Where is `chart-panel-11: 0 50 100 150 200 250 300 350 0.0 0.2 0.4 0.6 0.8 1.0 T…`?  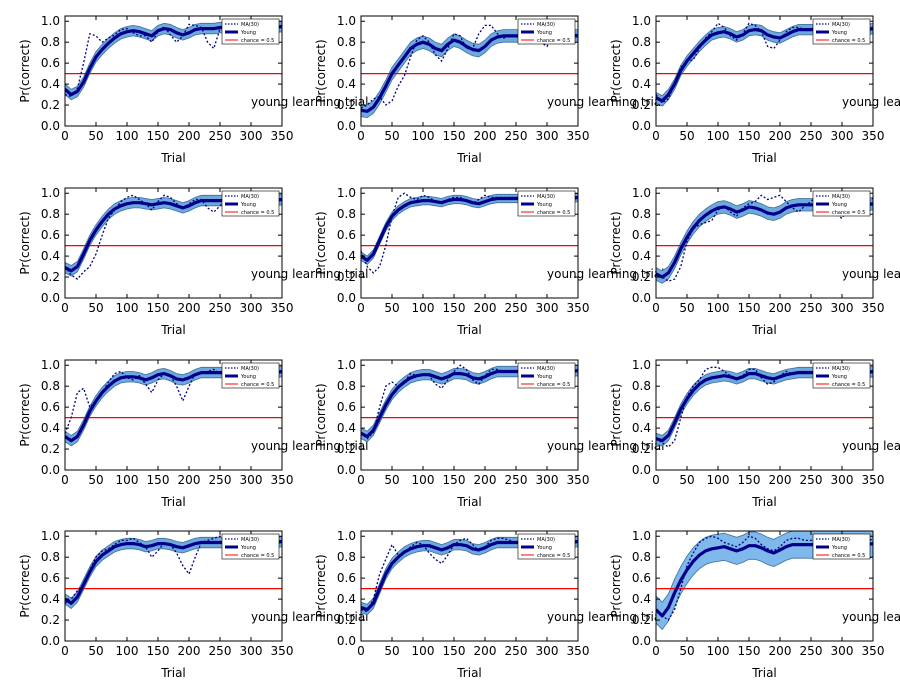 chart-panel-11: 0 50 100 150 200 250 300 350 0.0 0.2 0.4 0.6 0.8 1.0 T… is located at coordinates (489, 604).